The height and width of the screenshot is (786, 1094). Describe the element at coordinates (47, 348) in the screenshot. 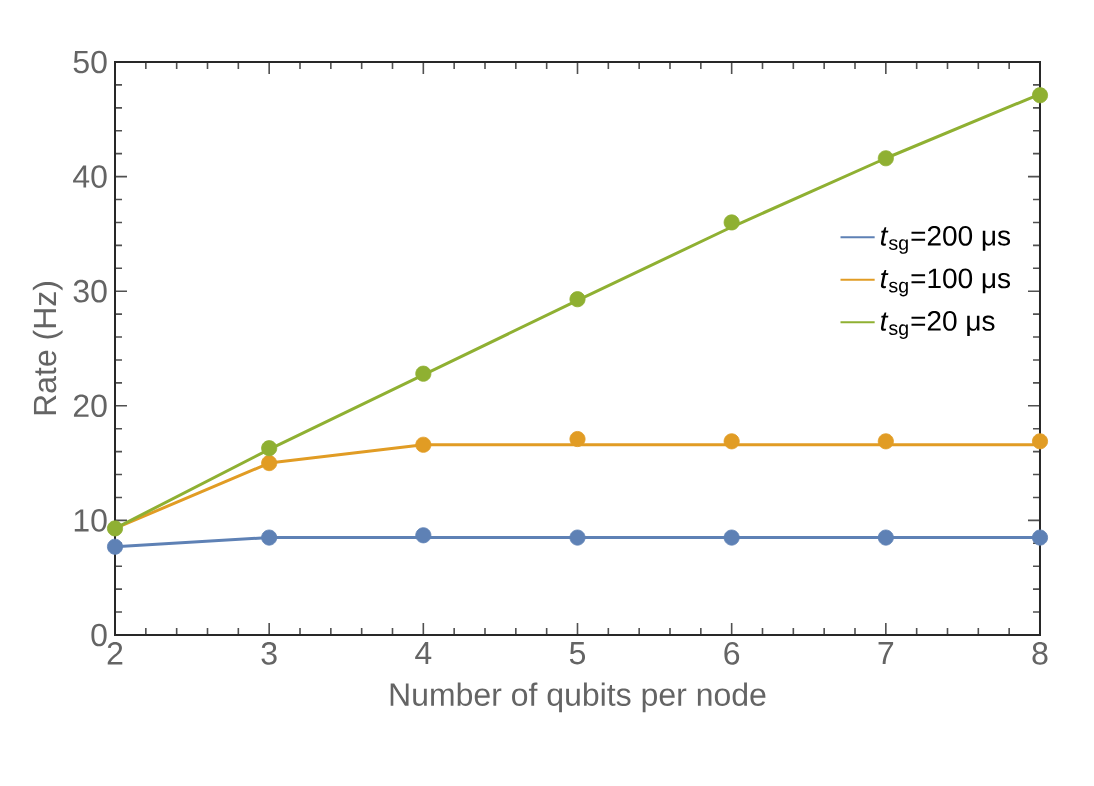

I see `y-axis-title: Rate (Hz)` at that location.